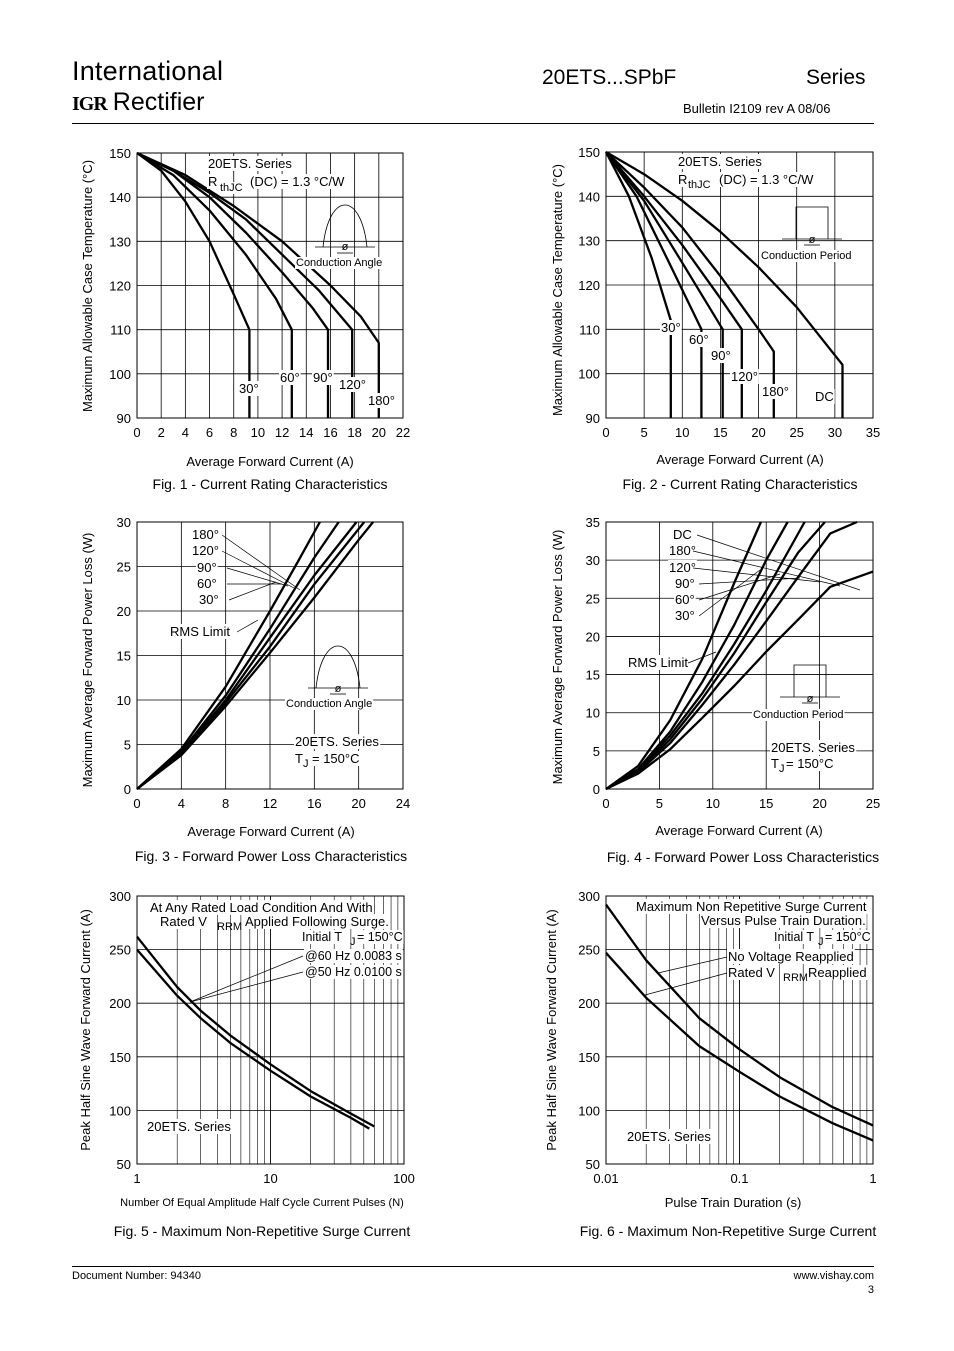 This screenshot has width=954, height=1351. Describe the element at coordinates (213, 181) in the screenshot. I see `fig1-r-symbol-bg` at that location.